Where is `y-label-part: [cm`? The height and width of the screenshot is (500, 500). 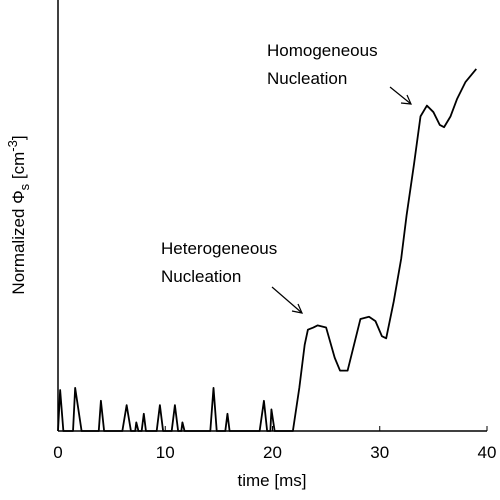
y-label-part: [cm is located at coordinates (18, 168).